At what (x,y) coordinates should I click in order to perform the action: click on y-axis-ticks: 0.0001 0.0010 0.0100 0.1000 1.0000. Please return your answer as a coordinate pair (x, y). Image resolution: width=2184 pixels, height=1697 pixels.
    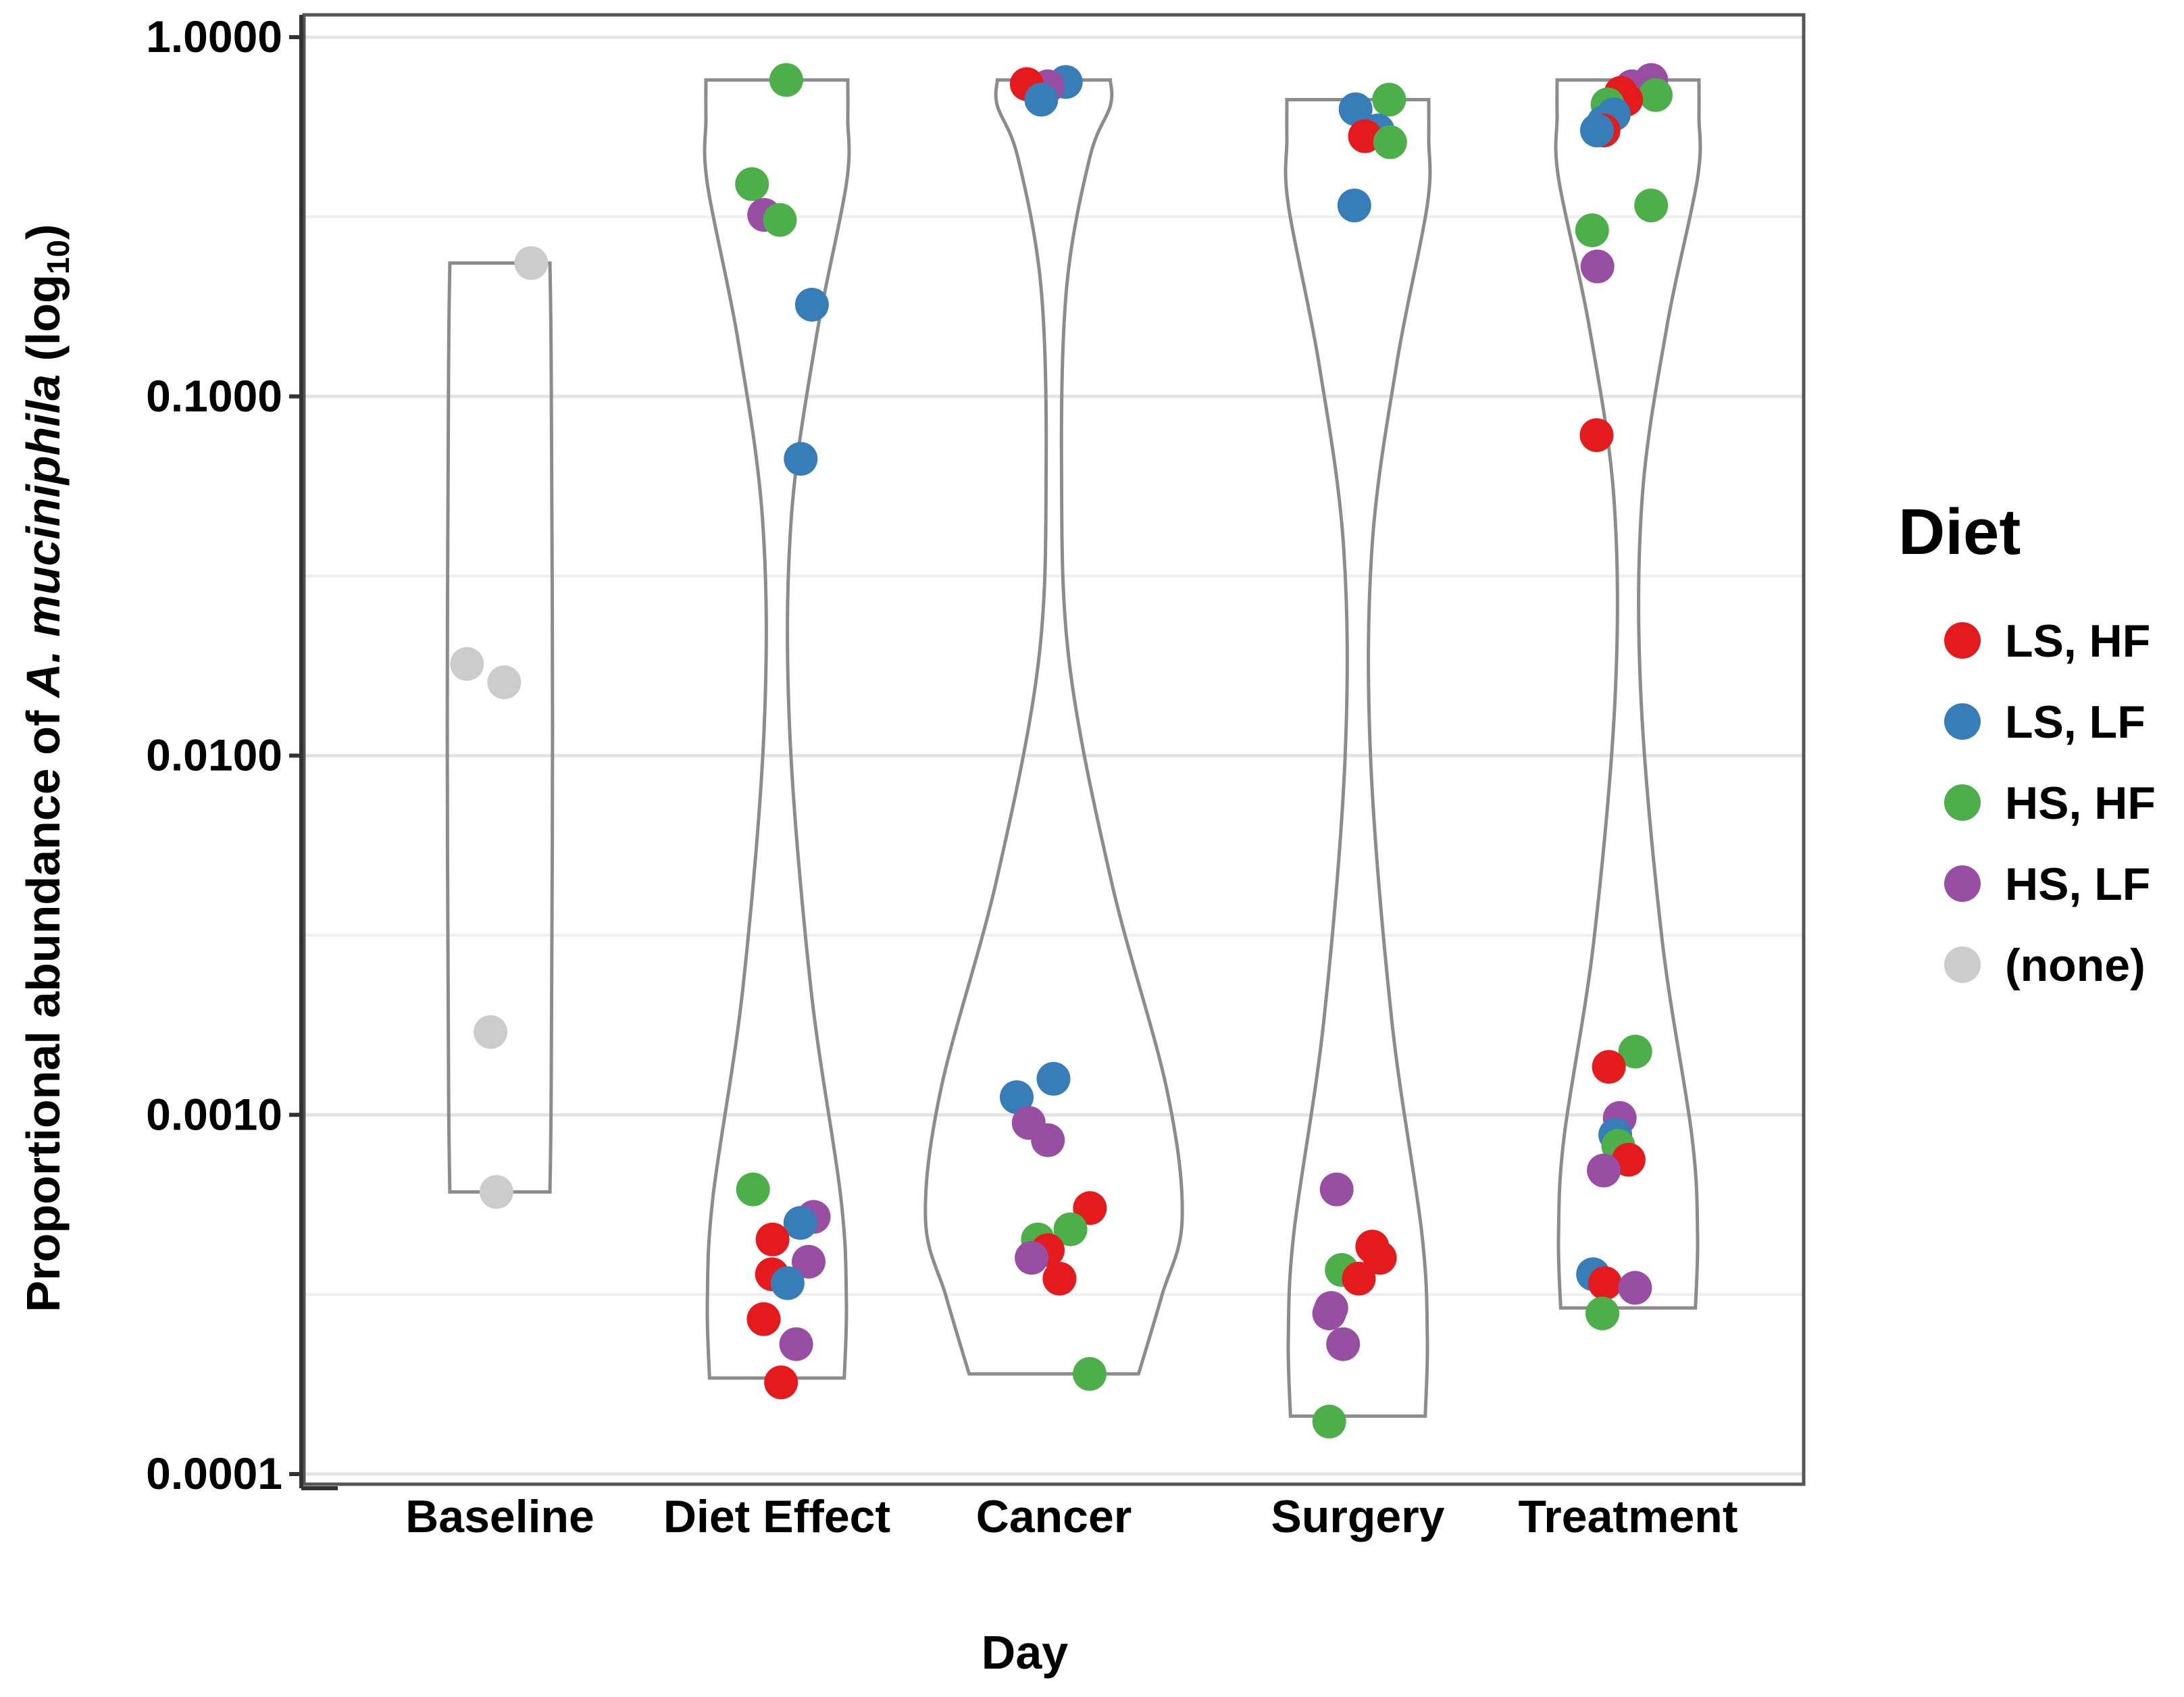
    Looking at the image, I should click on (224, 754).